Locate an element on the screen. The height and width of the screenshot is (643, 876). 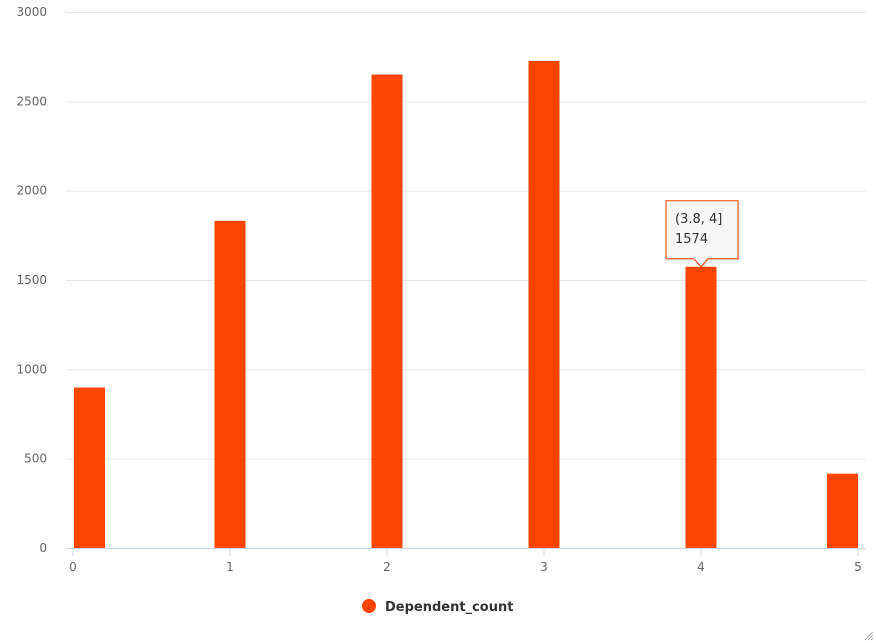
x-tick-label: 0 is located at coordinates (73, 567).